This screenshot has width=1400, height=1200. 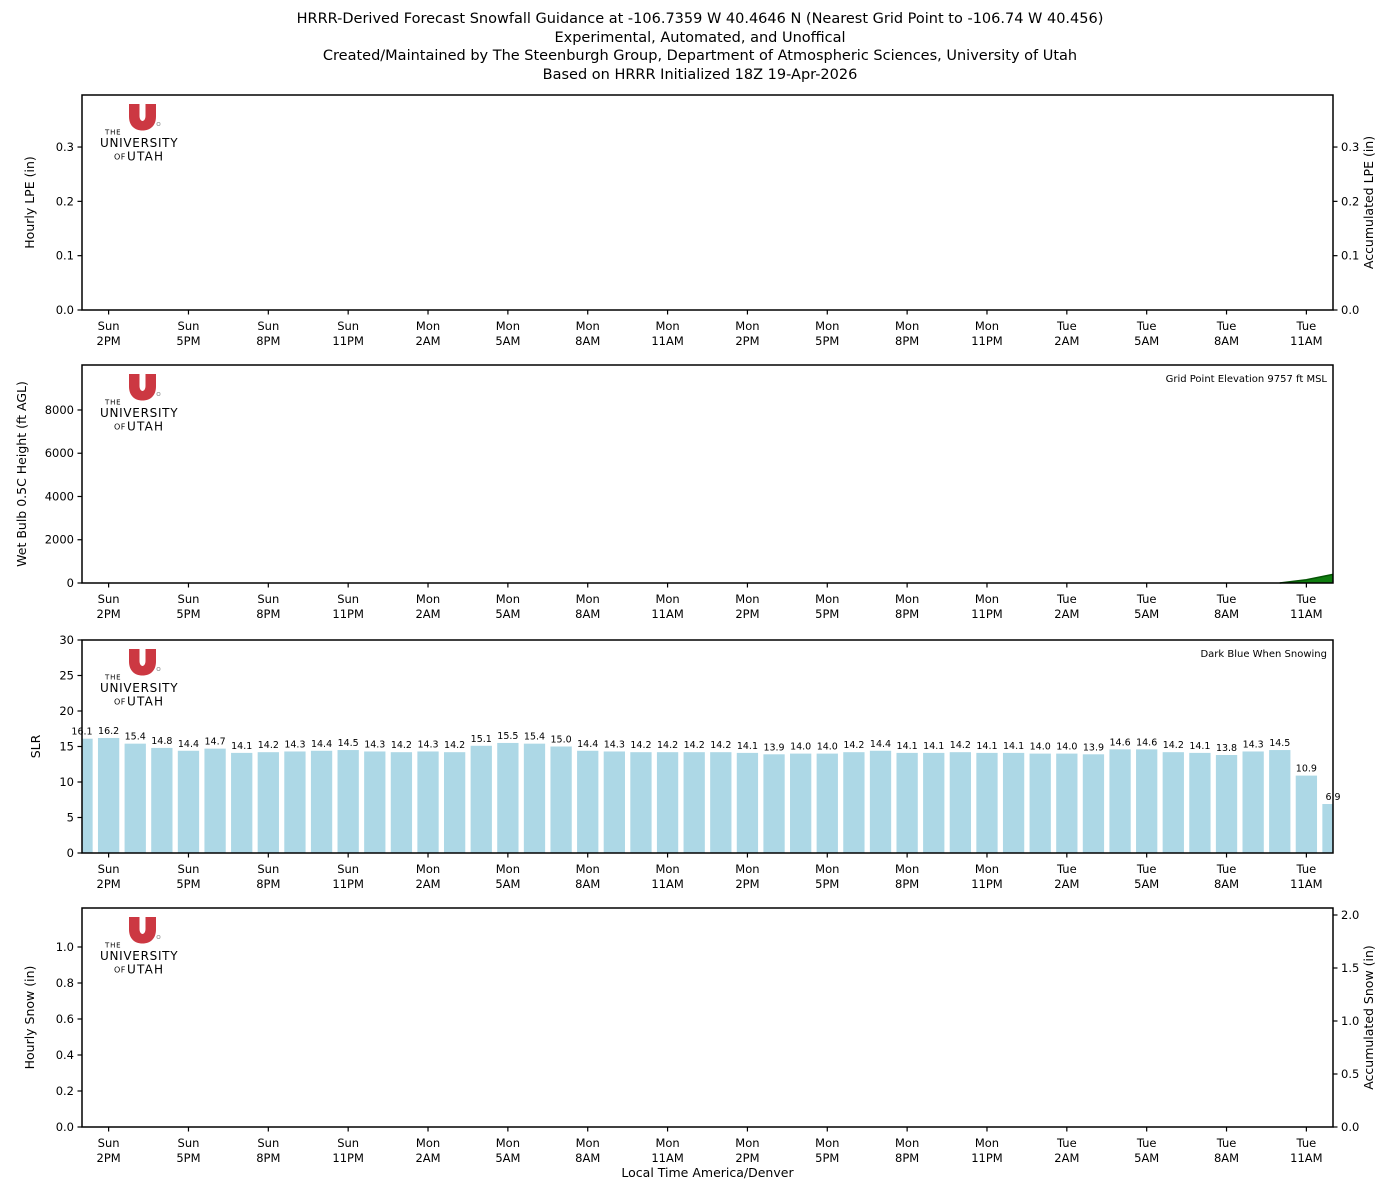 I want to click on y-tick-label: 0.4, so click(x=65, y=1055).